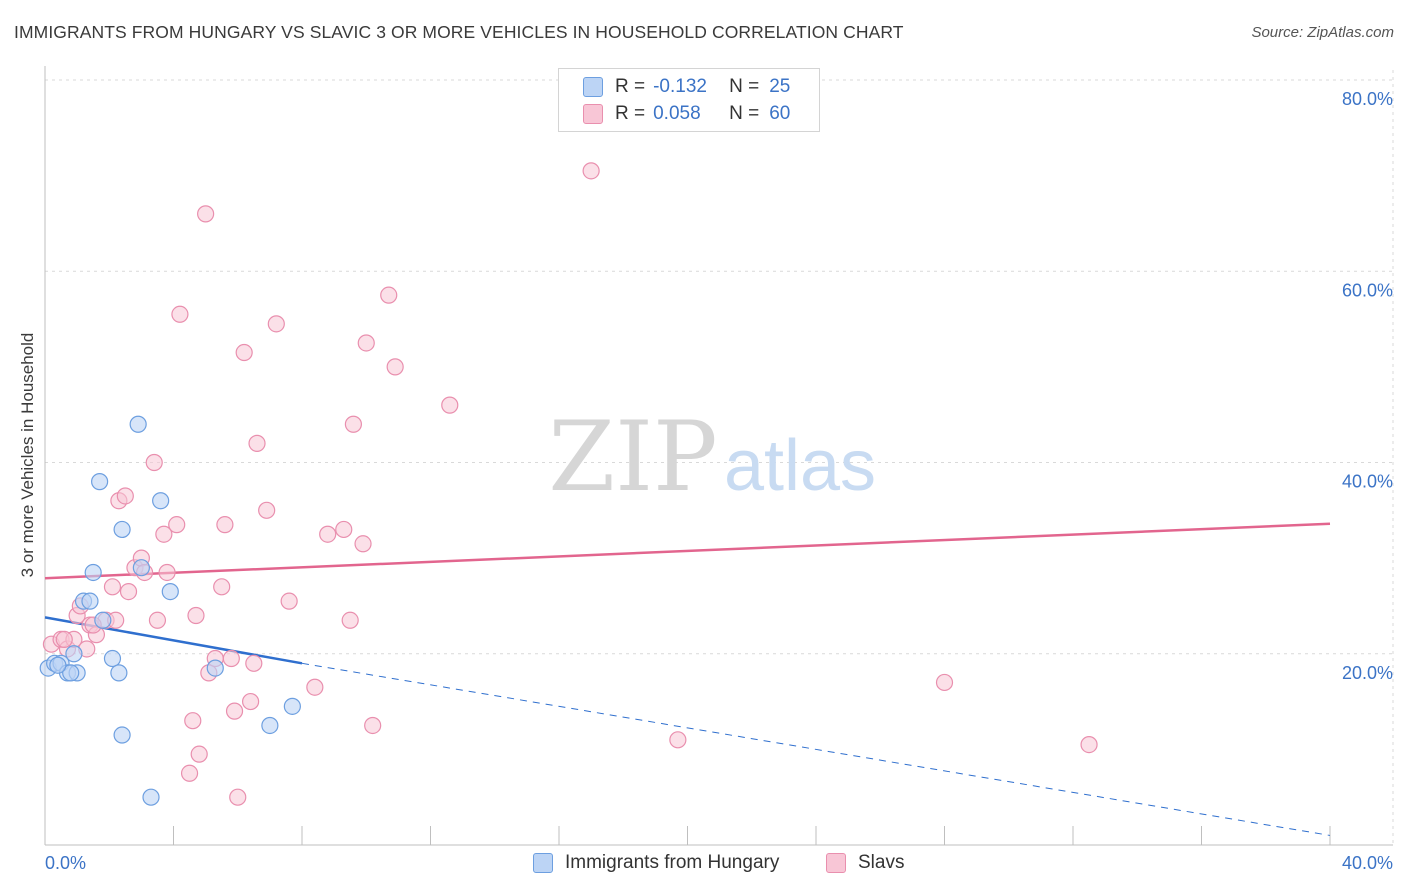 The height and width of the screenshot is (892, 1406). What do you see at coordinates (593, 114) in the screenshot?
I see `slavs-swatch` at bounding box center [593, 114].